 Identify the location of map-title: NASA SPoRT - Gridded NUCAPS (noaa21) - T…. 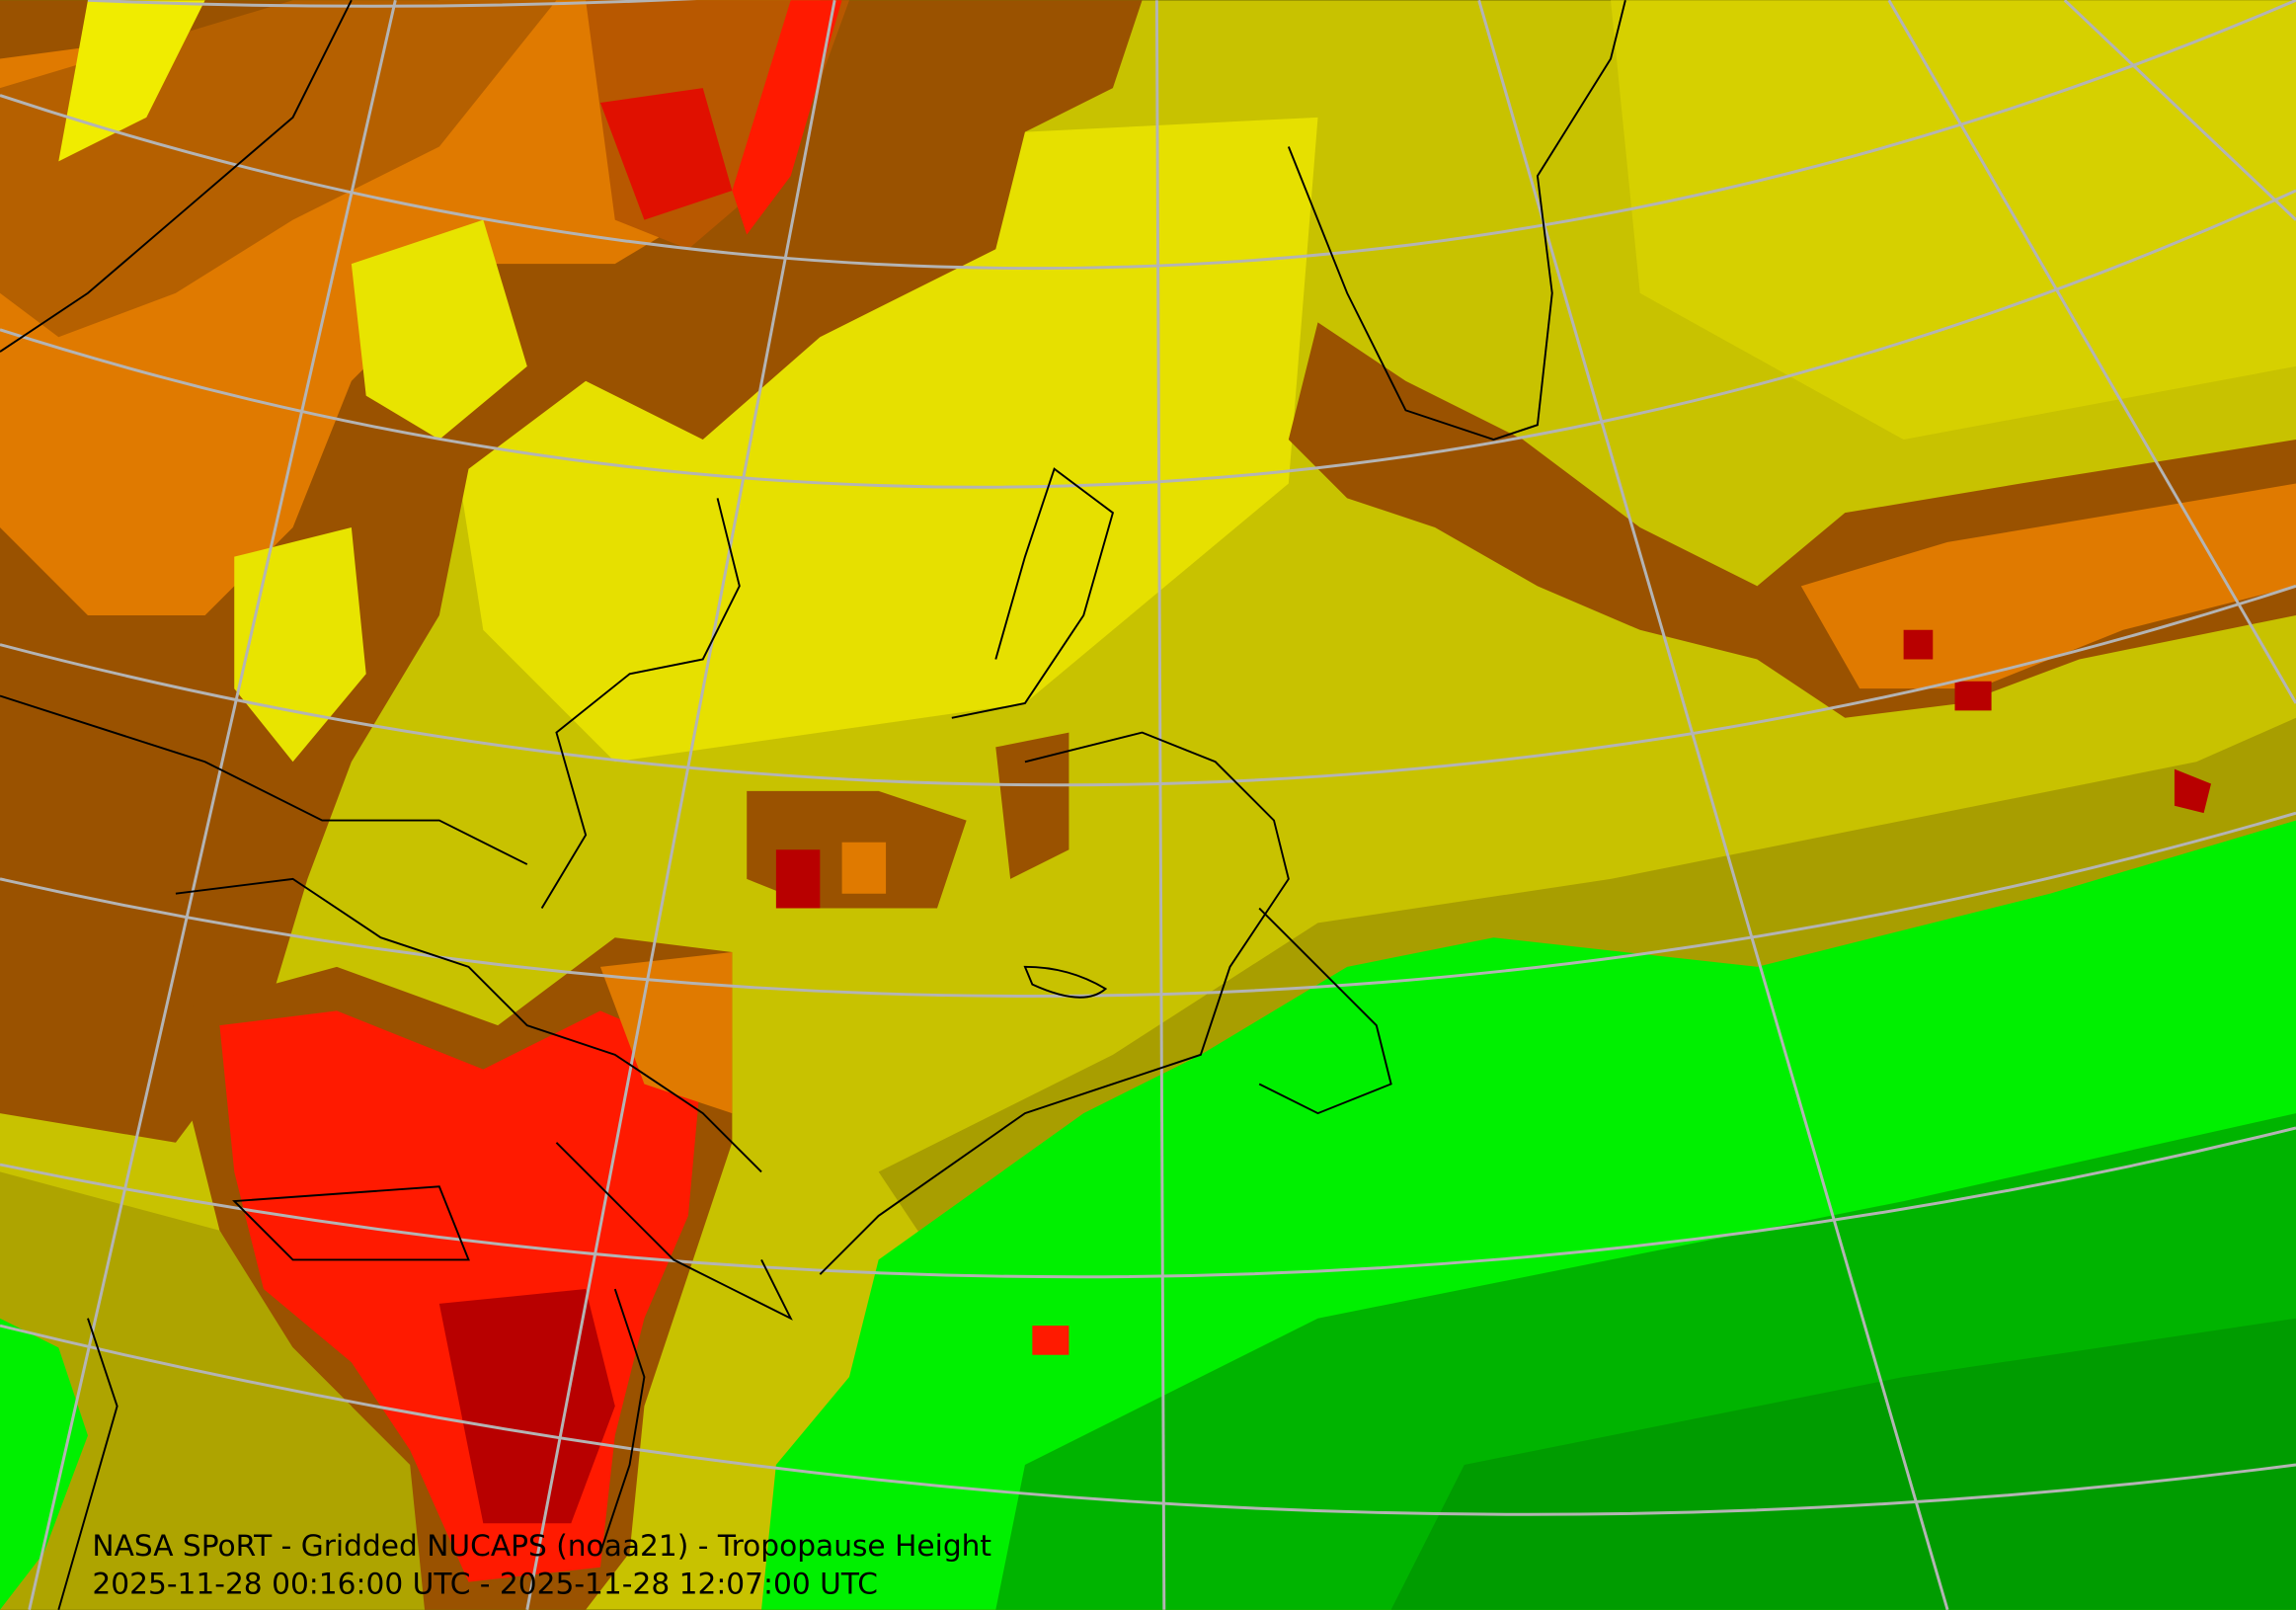
(542, 1545).